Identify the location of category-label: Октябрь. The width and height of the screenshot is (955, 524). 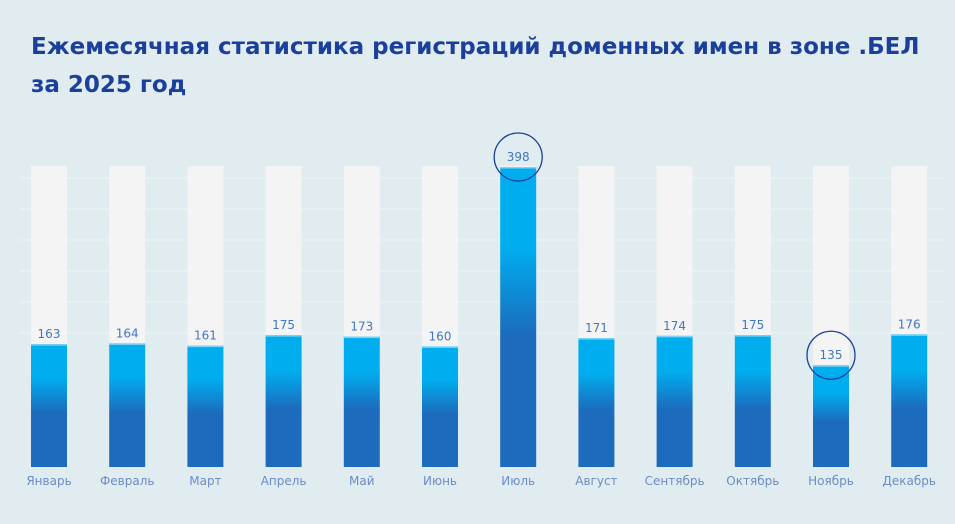
(752, 481).